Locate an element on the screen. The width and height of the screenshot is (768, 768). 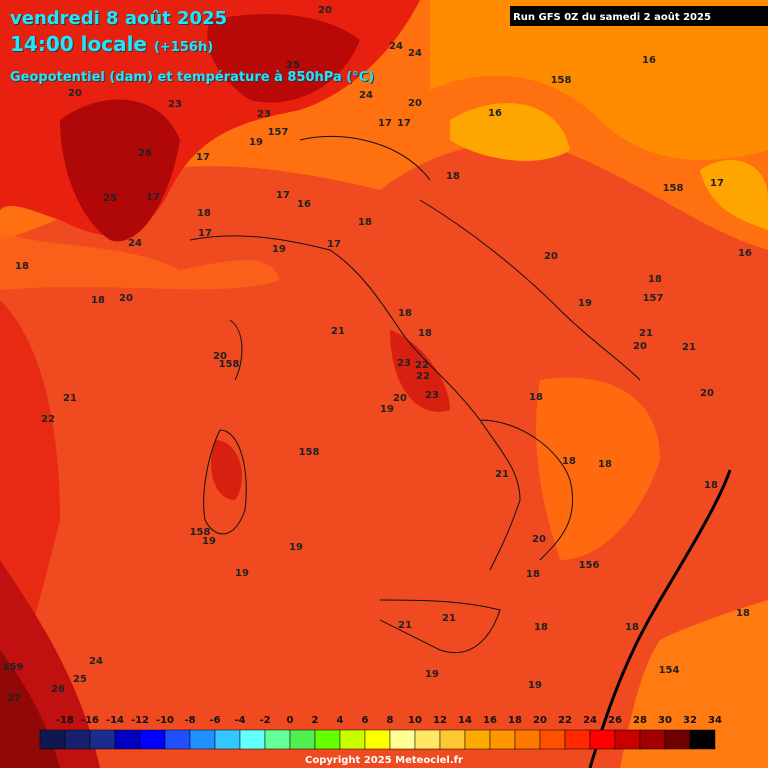
legend-tick-label: -4 is located at coordinates (239, 720).